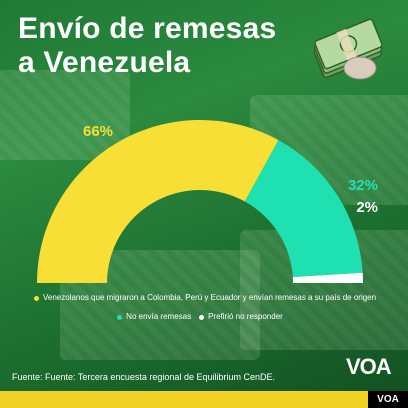 The image size is (408, 408). Describe the element at coordinates (147, 28) in the screenshot. I see `title-line-1: Envío de remesas` at that location.